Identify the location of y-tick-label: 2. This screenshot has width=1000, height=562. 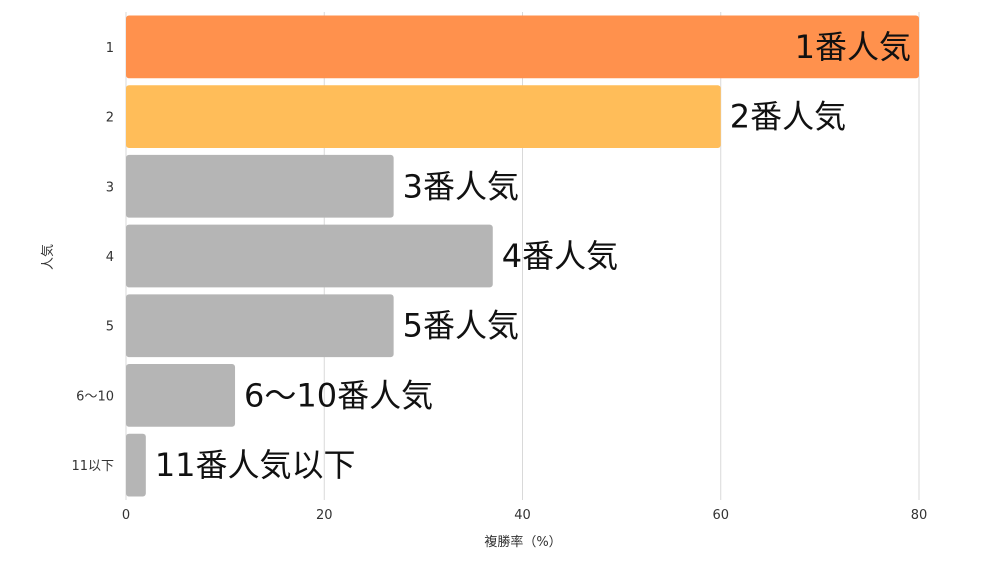
(110, 118).